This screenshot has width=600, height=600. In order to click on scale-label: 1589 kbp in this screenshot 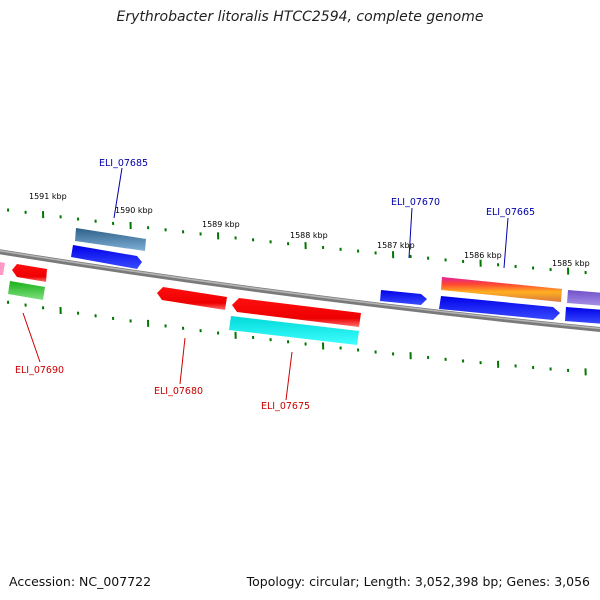, I will do `click(221, 224)`.